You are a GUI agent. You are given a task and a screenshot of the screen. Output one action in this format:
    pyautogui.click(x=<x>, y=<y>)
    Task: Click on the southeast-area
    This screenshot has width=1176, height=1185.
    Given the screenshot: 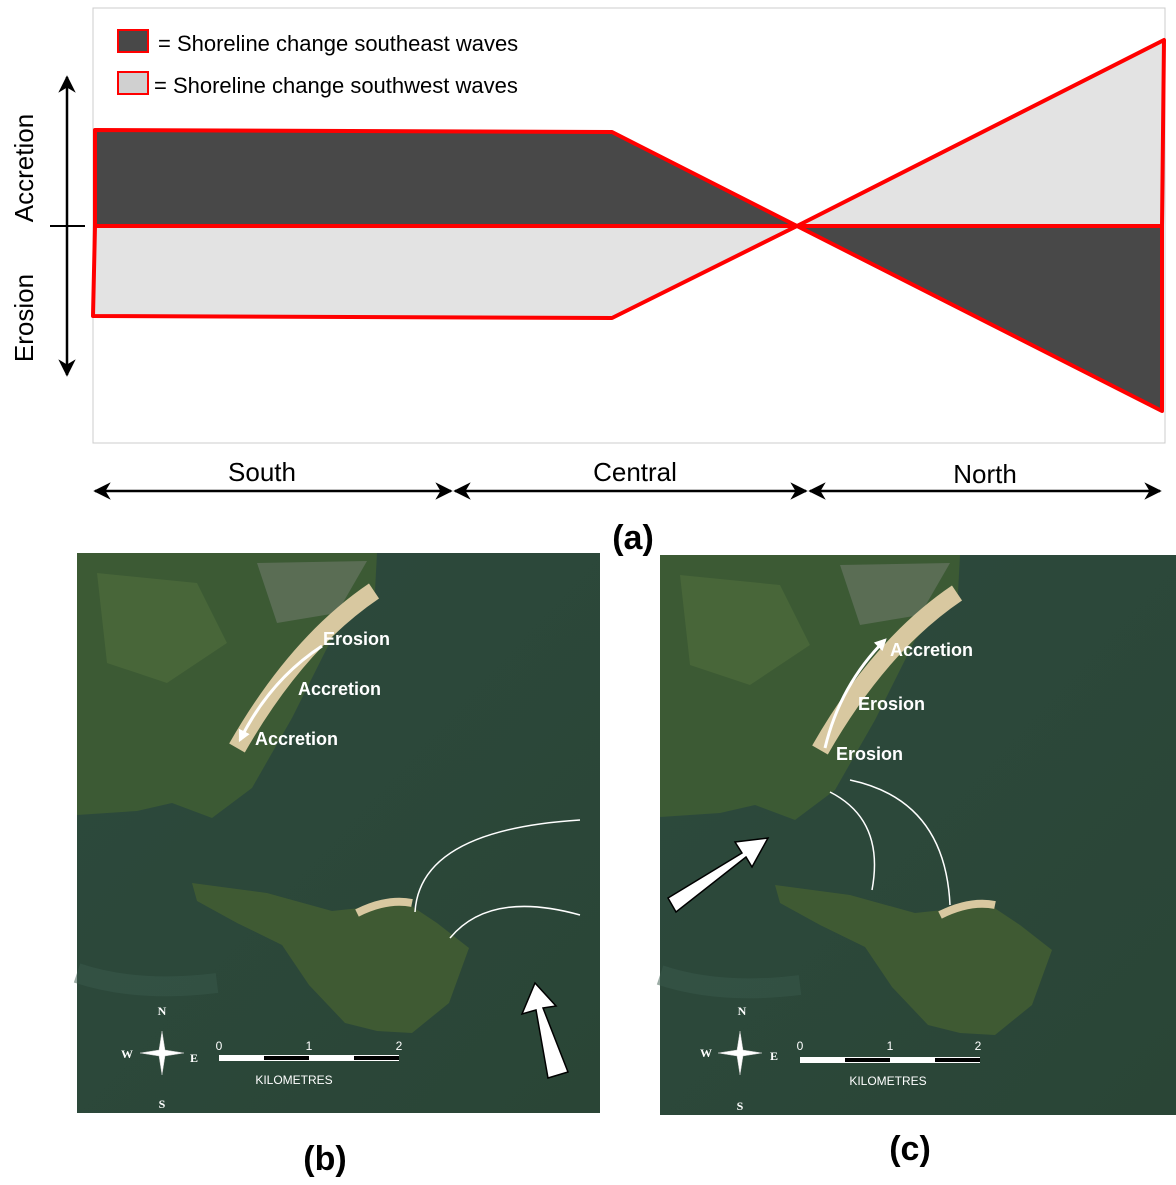 What is the action you would take?
    pyautogui.click(x=979, y=318)
    